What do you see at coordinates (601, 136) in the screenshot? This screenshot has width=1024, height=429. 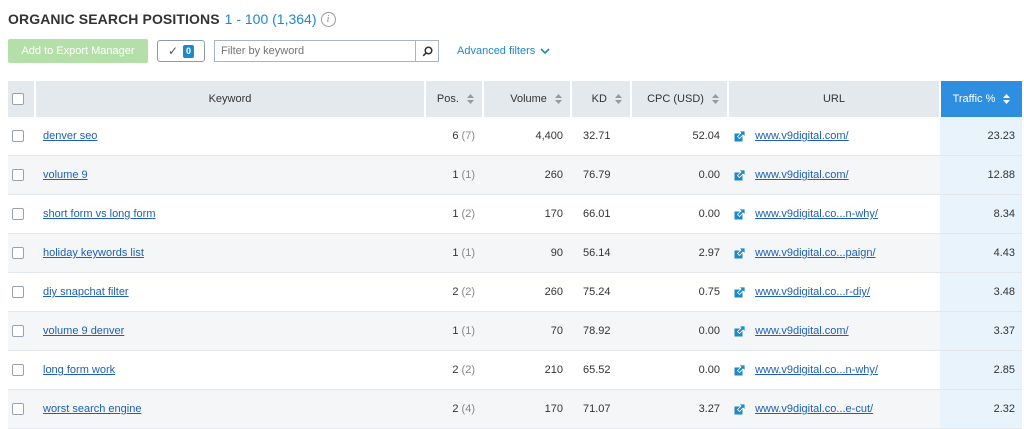 I see `kd-cell: 32.71` at bounding box center [601, 136].